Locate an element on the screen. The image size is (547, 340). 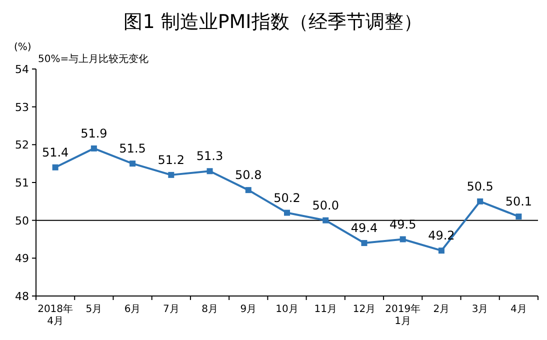
x-tick-label: 3月 is located at coordinates (480, 309).